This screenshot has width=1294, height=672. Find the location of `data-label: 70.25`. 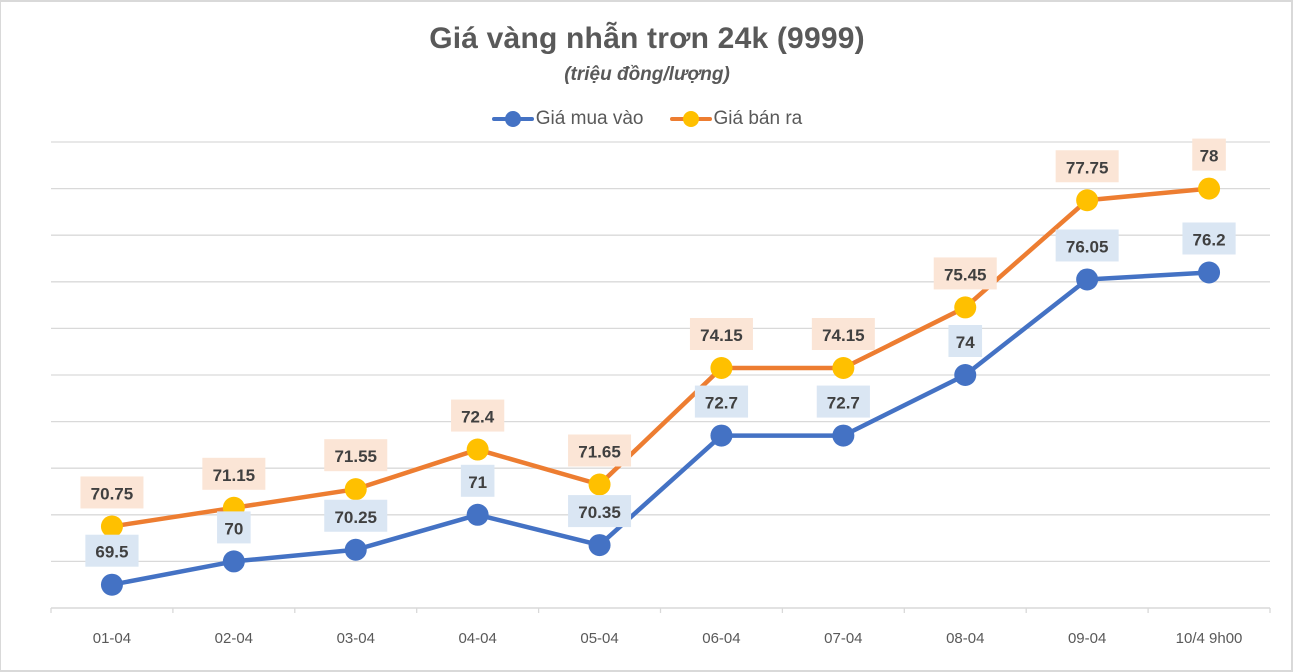

data-label: 70.25 is located at coordinates (355, 517).